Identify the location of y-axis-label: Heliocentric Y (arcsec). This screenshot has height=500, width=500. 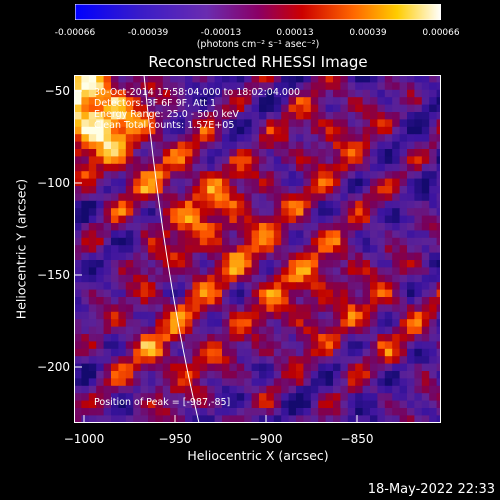
(21, 249).